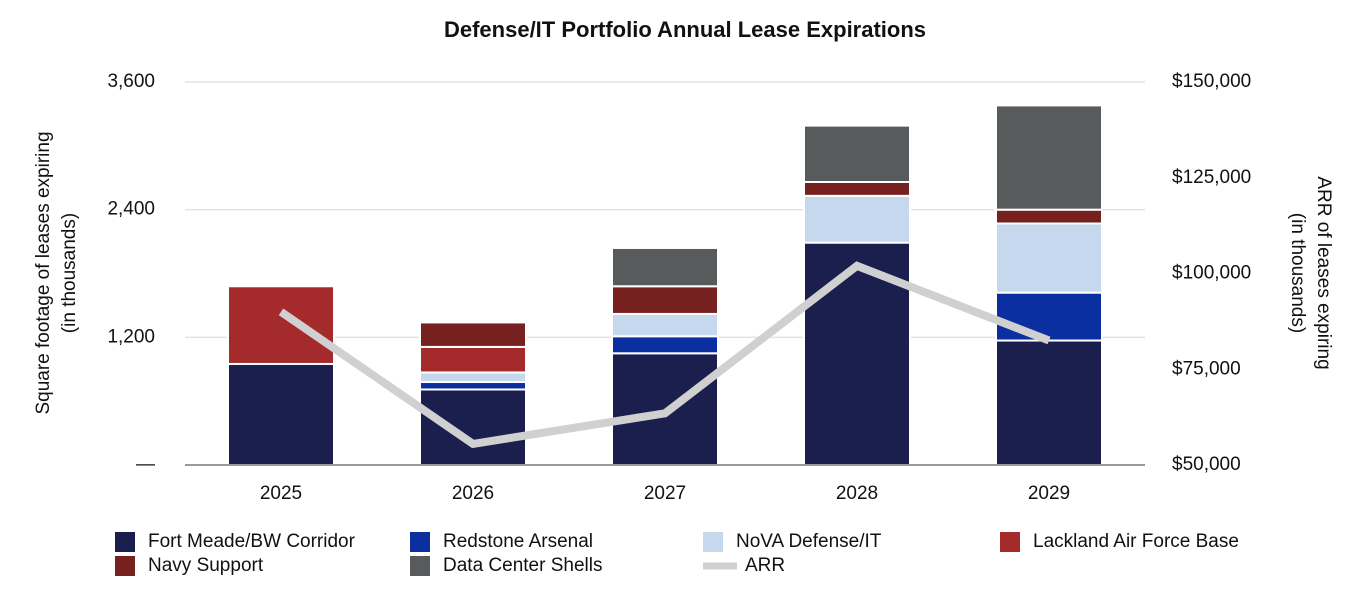 The width and height of the screenshot is (1370, 590). What do you see at coordinates (1211, 273) in the screenshot?
I see `y2-tick-label: $100,000` at bounding box center [1211, 273].